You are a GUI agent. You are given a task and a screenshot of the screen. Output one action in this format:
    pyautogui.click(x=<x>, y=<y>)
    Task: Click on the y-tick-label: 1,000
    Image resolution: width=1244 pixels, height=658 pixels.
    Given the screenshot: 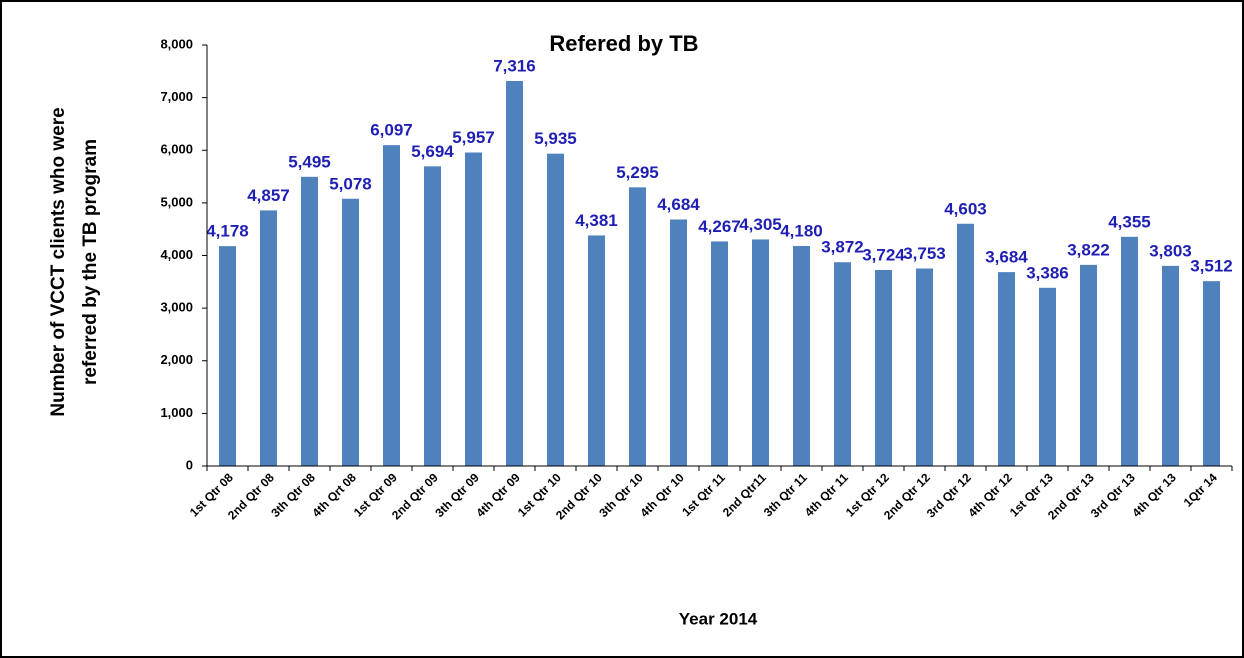 What is the action you would take?
    pyautogui.click(x=176, y=412)
    